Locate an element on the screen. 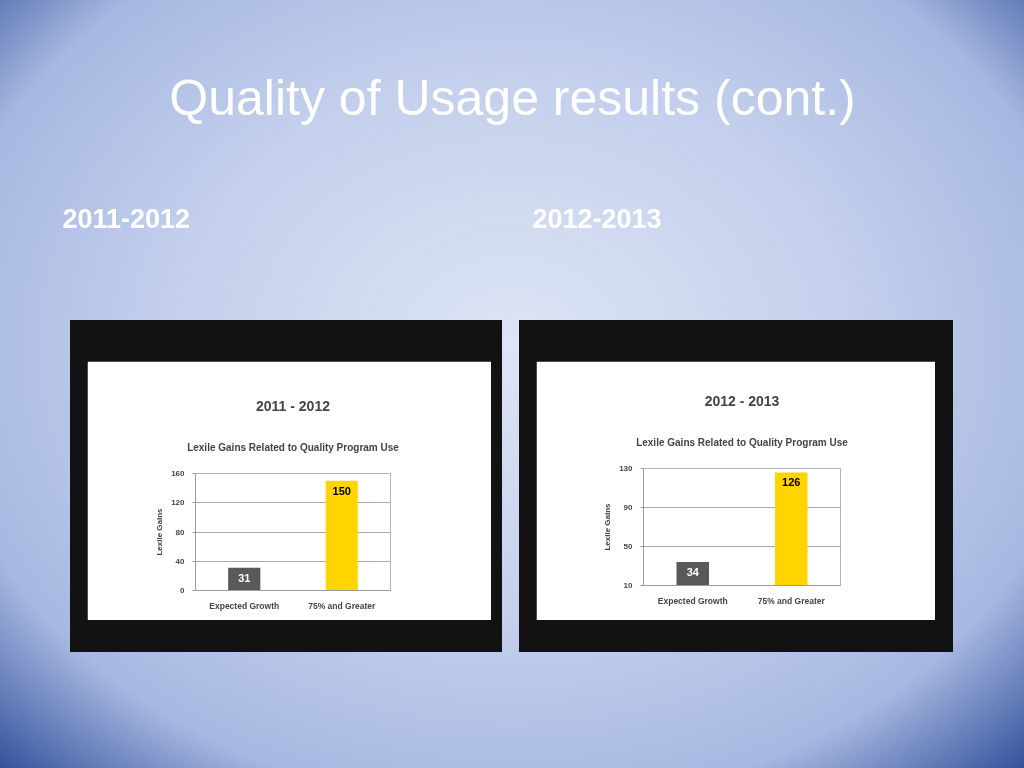 Image resolution: width=1024 pixels, height=768 pixels. y-tick-label: 90 is located at coordinates (628, 507).